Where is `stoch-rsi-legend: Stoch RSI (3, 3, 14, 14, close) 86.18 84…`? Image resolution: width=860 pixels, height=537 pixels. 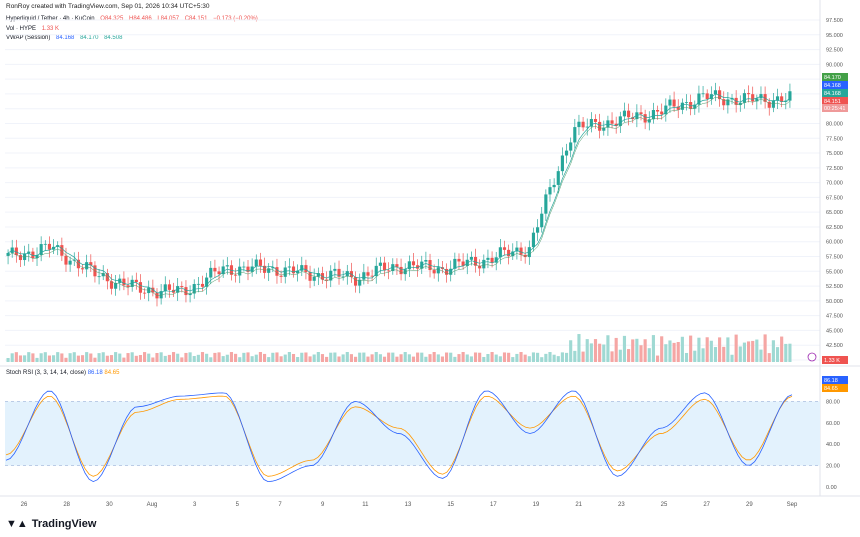
stoch-rsi-legend: Stoch RSI (3, 3, 14, 14, close) 86.18 84… is located at coordinates (62, 373).